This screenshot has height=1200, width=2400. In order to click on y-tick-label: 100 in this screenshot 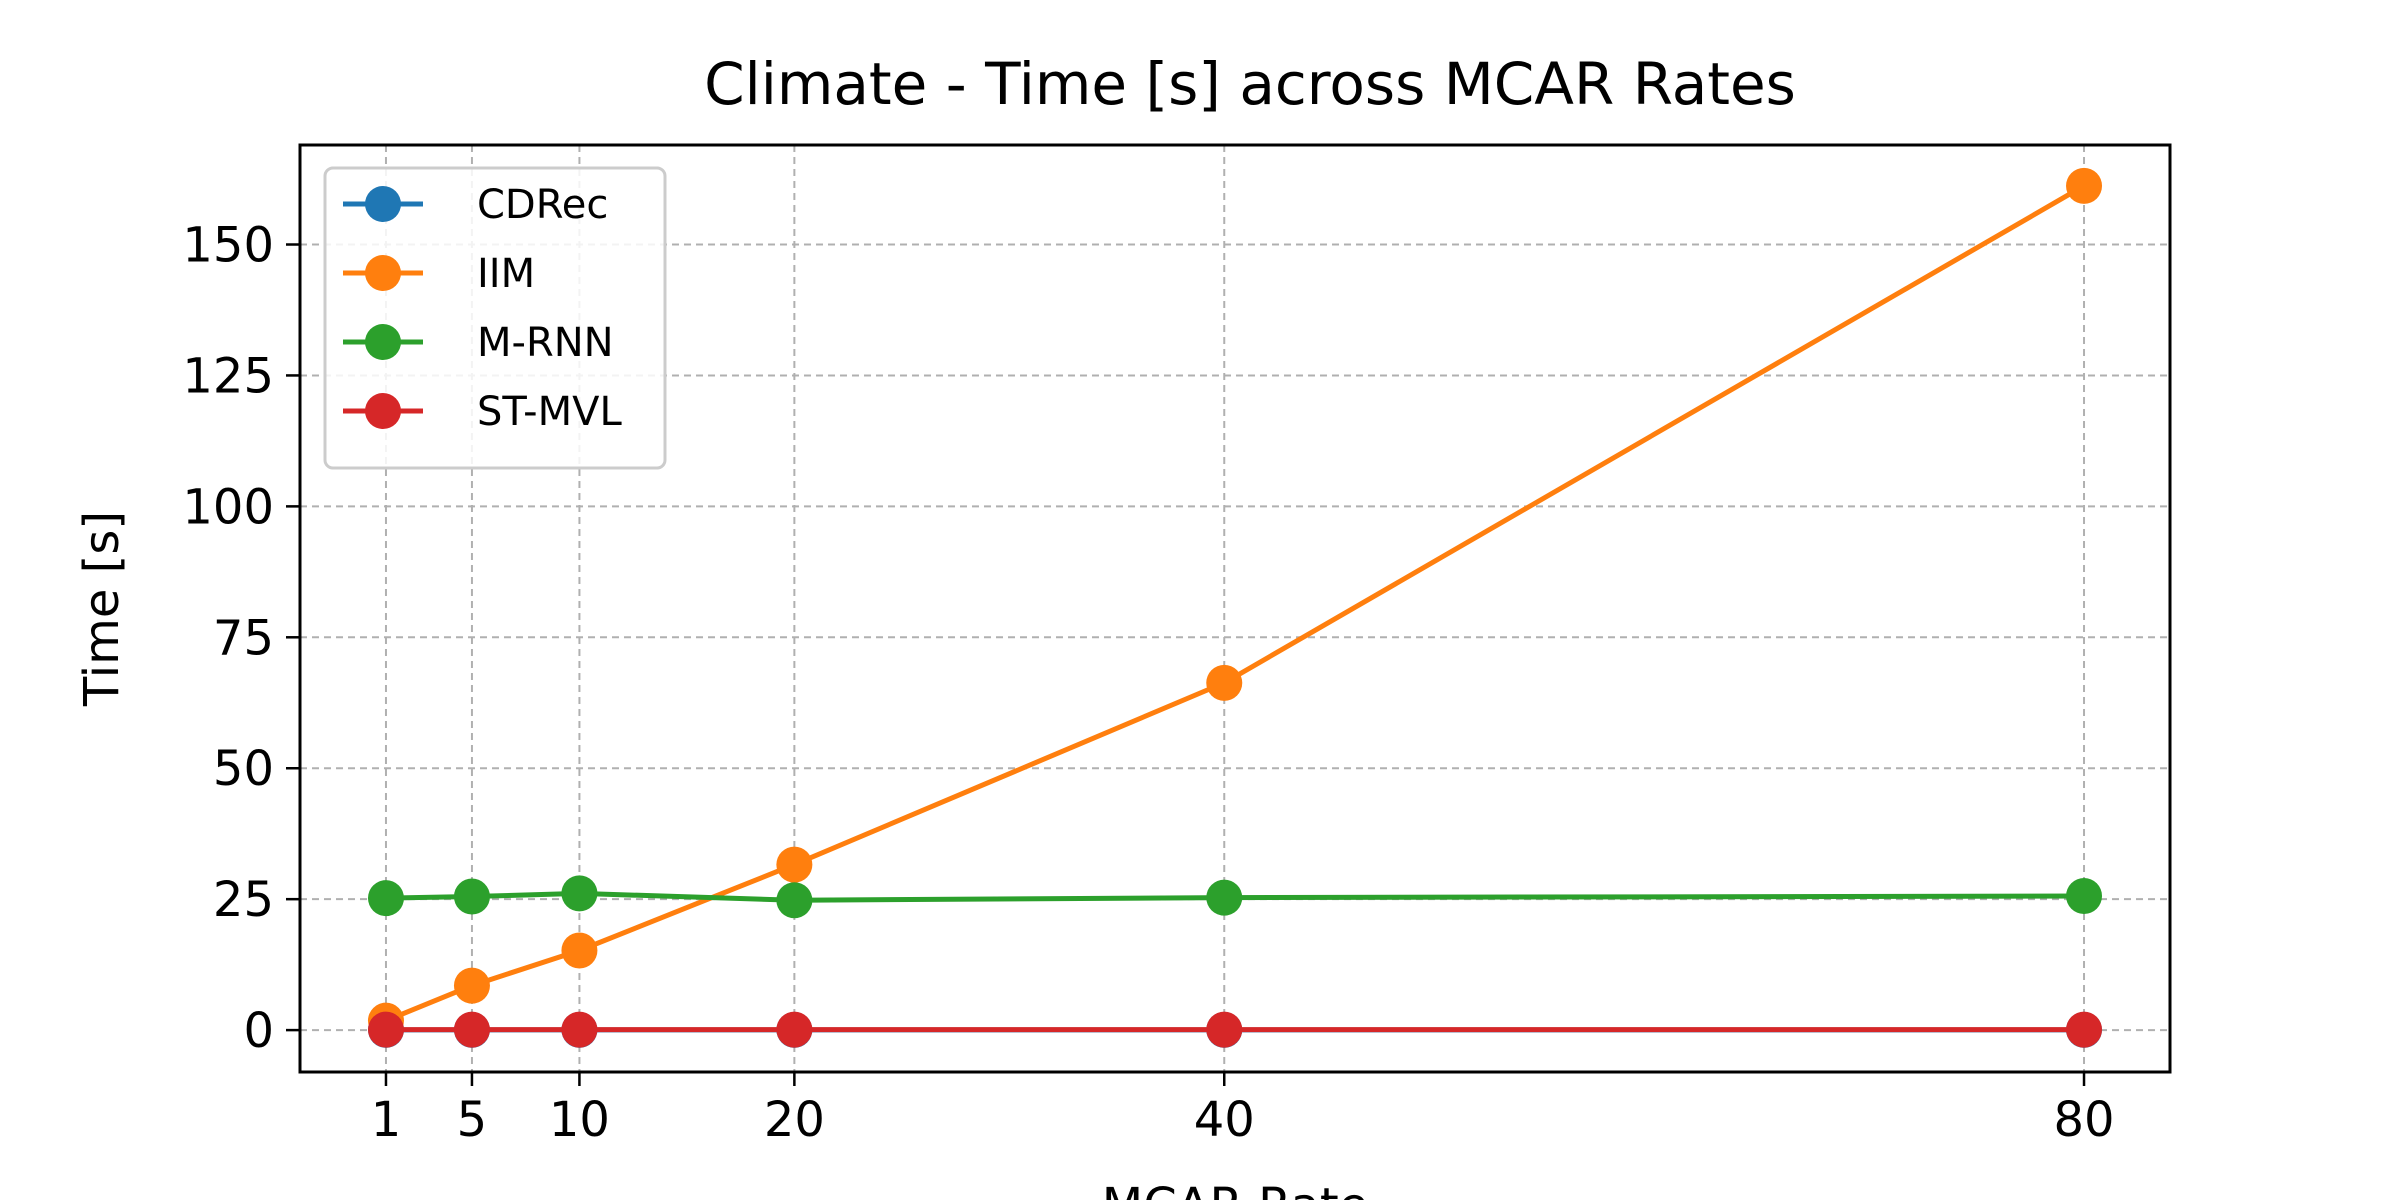, I will do `click(228, 507)`.